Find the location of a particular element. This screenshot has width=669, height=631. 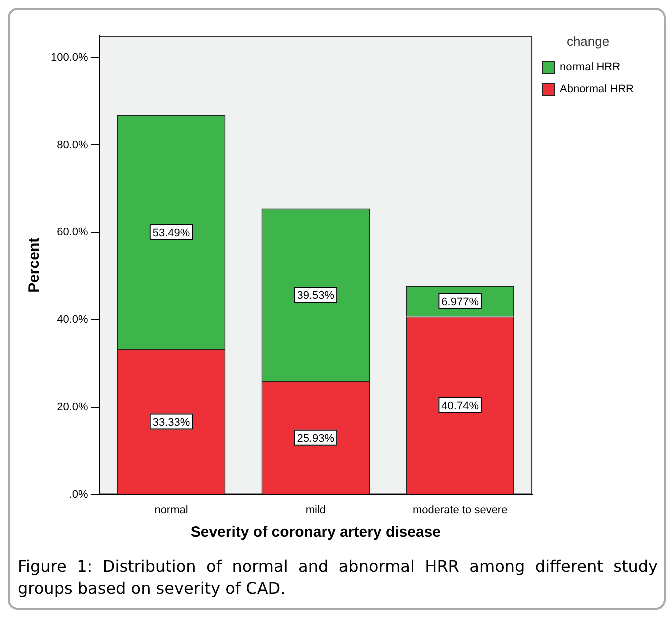

y-tick-label: 40.0% is located at coordinates (73, 320).